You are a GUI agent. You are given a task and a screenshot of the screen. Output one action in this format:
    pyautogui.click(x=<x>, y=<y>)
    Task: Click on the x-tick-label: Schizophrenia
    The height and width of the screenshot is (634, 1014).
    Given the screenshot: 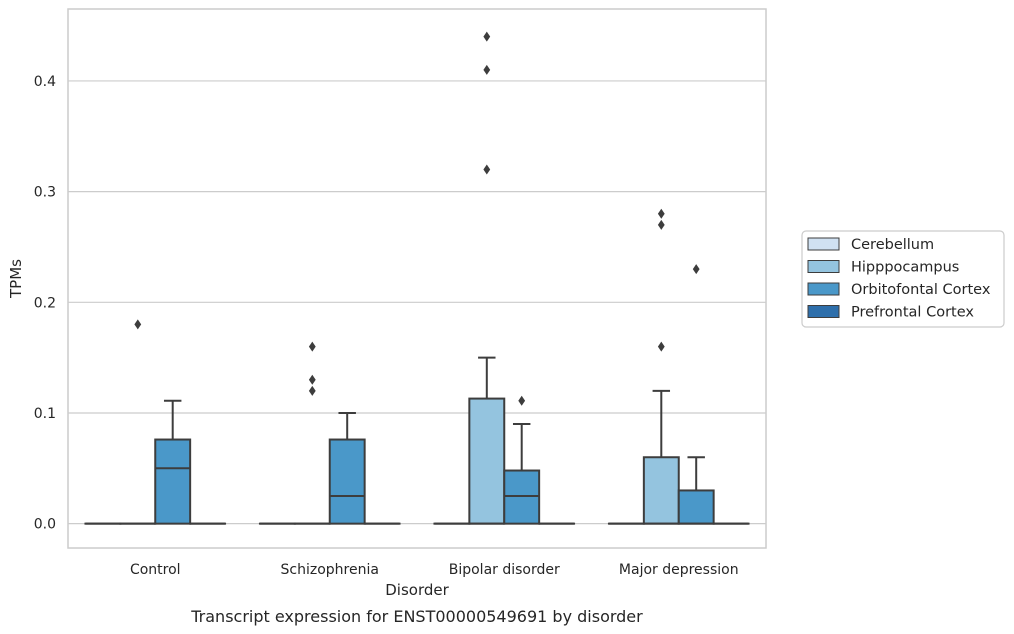 What is the action you would take?
    pyautogui.click(x=330, y=570)
    